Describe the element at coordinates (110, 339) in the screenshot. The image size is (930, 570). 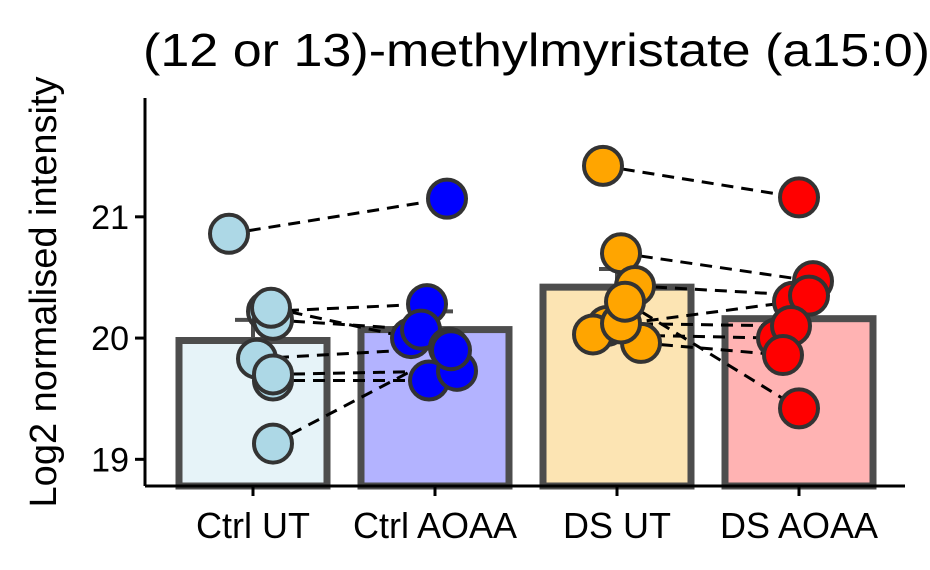
I see `y-tick-label: 20` at that location.